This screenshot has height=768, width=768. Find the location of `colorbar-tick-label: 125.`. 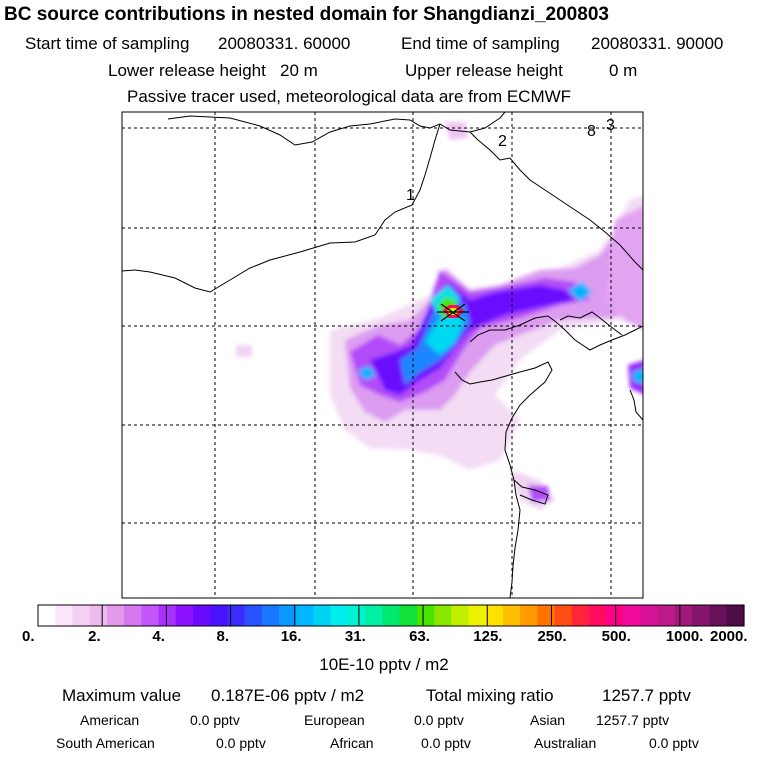

colorbar-tick-label: 125. is located at coordinates (488, 636).